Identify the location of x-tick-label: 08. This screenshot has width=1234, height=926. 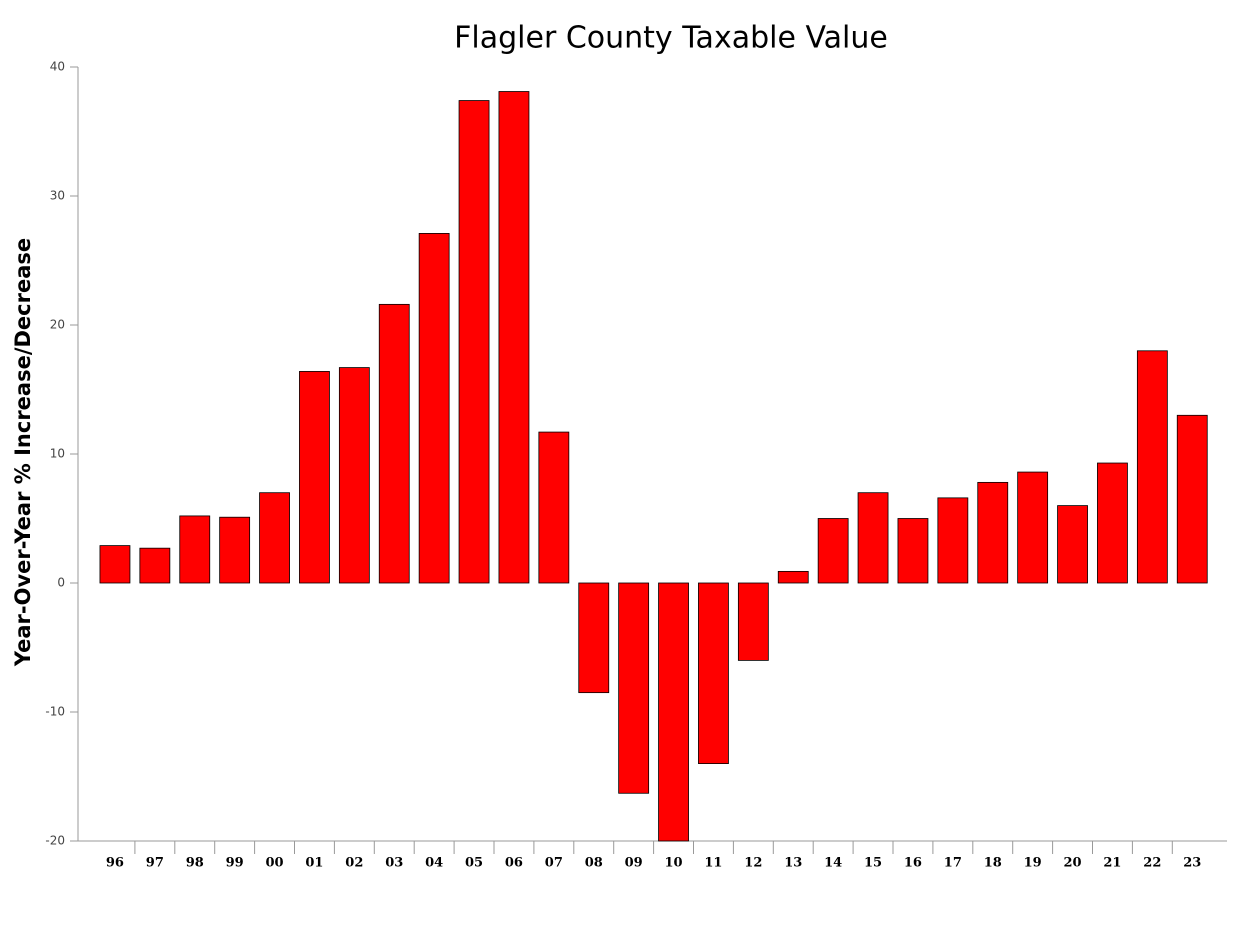
(594, 863).